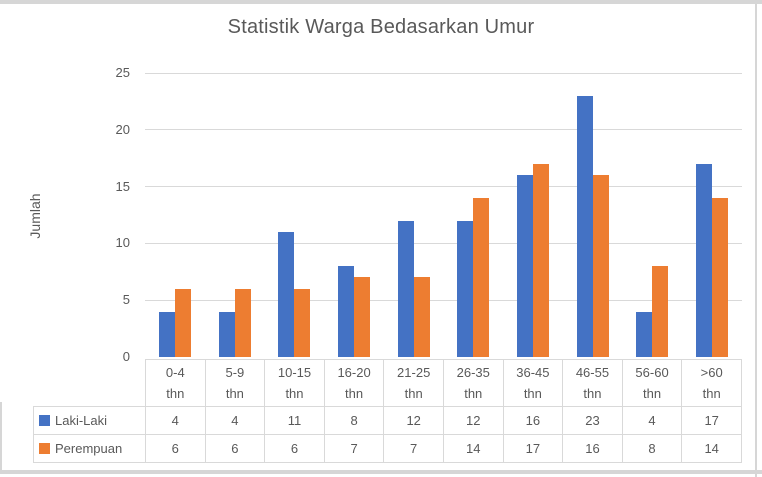 Image resolution: width=762 pixels, height=477 pixels. Describe the element at coordinates (533, 383) in the screenshot. I see `category-header-cell: 36-45 thn` at that location.